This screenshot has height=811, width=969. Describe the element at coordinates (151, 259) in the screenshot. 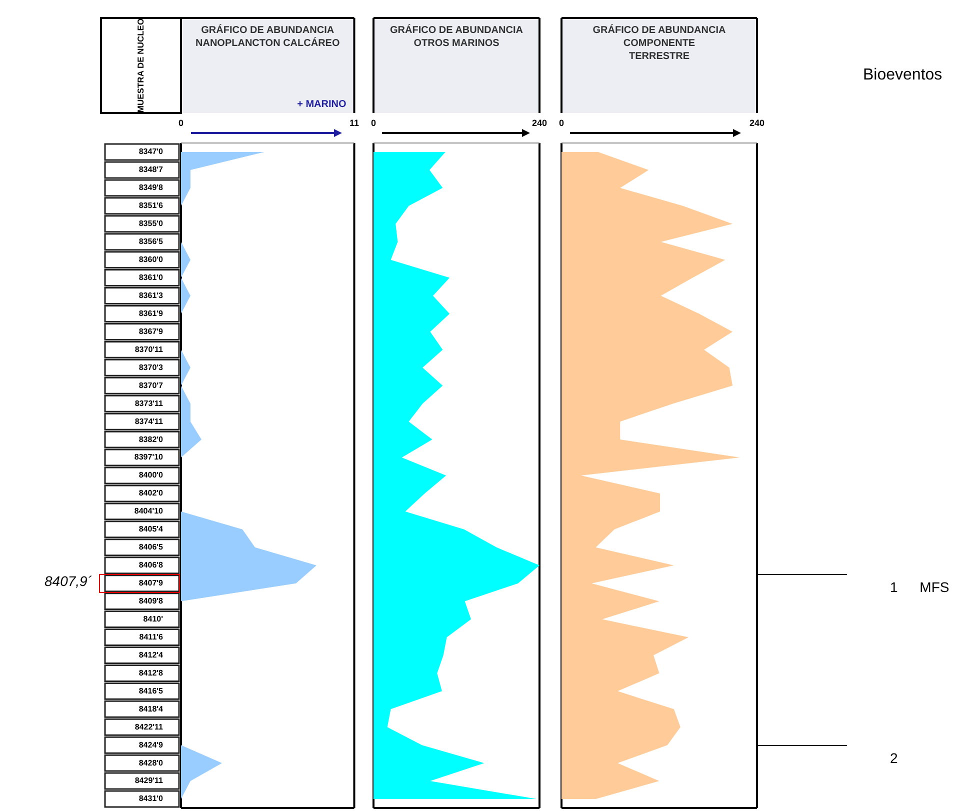

I see `y-tick-label: 8360'0` at that location.